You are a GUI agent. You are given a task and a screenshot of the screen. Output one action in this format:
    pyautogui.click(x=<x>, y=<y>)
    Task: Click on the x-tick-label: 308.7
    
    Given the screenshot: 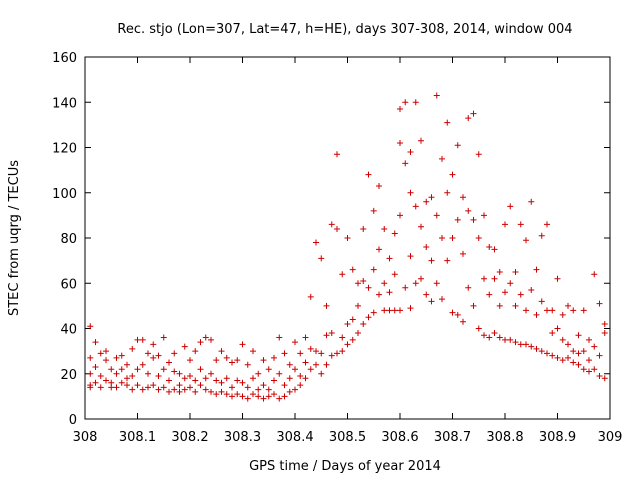 What is the action you would take?
    pyautogui.click(x=452, y=437)
    